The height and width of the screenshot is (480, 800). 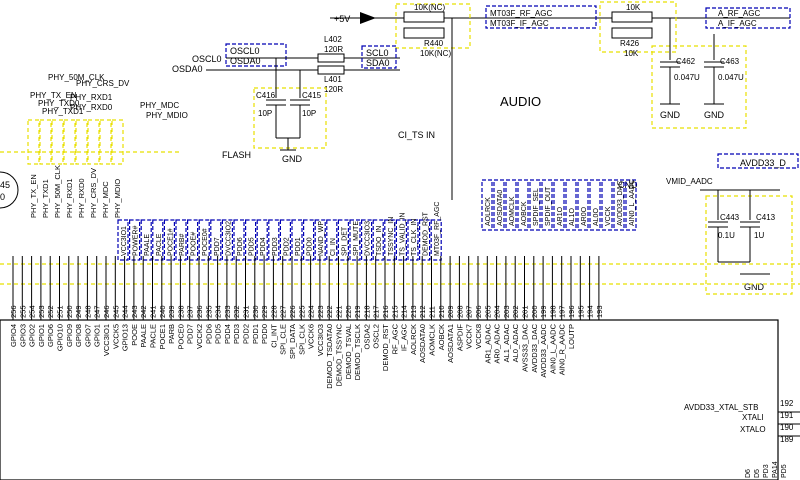 I want to click on audio-net-label: SPDIF_OUT, so click(x=548, y=206).